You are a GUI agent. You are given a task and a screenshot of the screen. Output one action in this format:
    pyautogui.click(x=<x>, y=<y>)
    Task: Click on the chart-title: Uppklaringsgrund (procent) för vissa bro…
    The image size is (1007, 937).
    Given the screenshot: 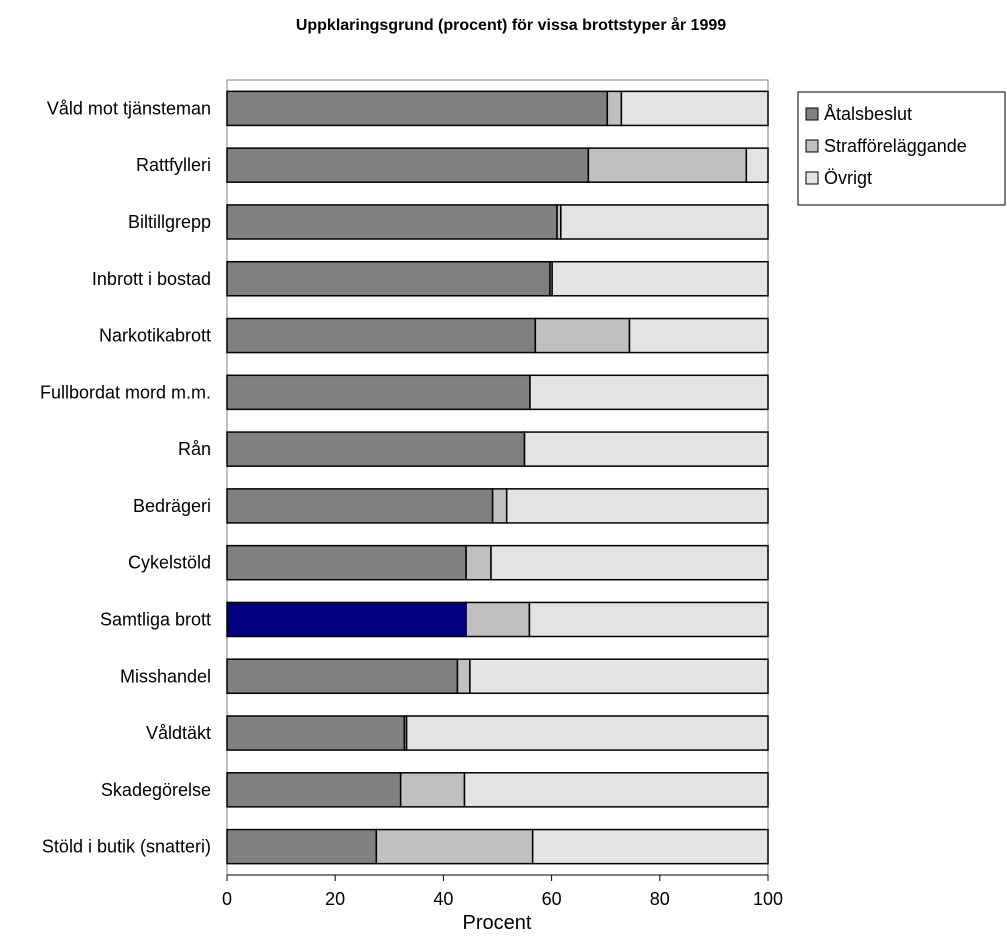 What is the action you would take?
    pyautogui.click(x=511, y=25)
    